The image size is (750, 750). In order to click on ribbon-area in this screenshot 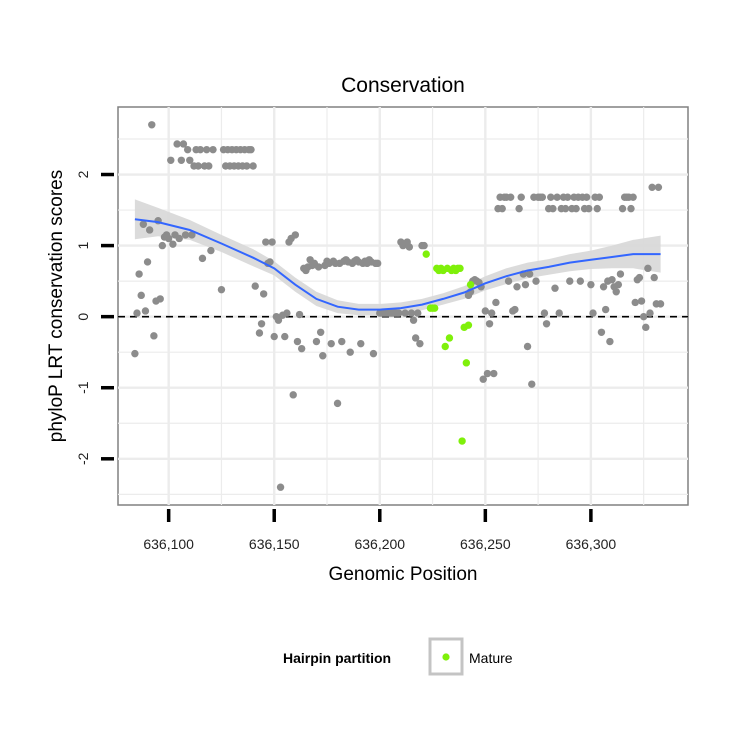, I will do `click(397, 257)`.